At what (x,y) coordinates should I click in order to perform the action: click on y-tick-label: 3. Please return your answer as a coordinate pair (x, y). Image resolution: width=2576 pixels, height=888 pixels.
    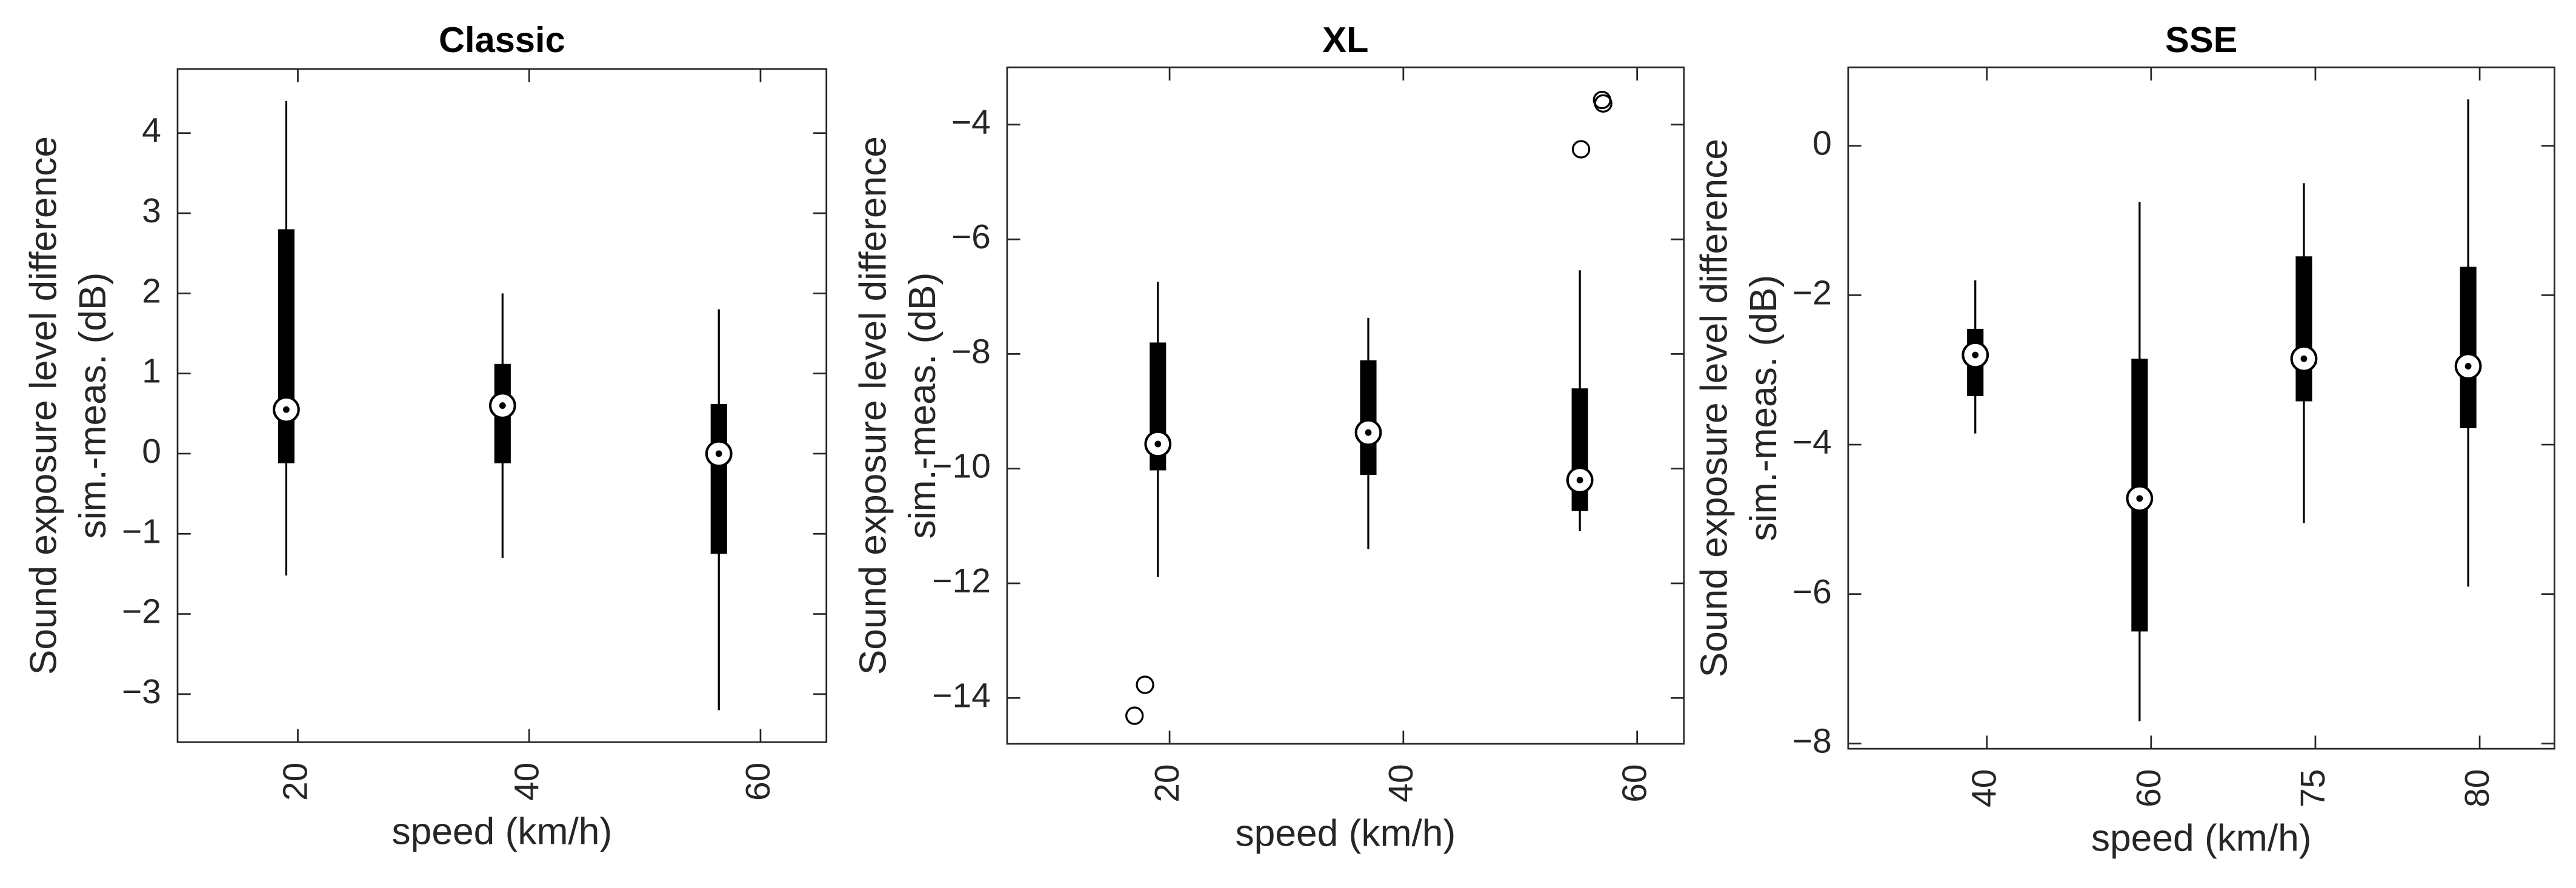
    Looking at the image, I should click on (151, 210).